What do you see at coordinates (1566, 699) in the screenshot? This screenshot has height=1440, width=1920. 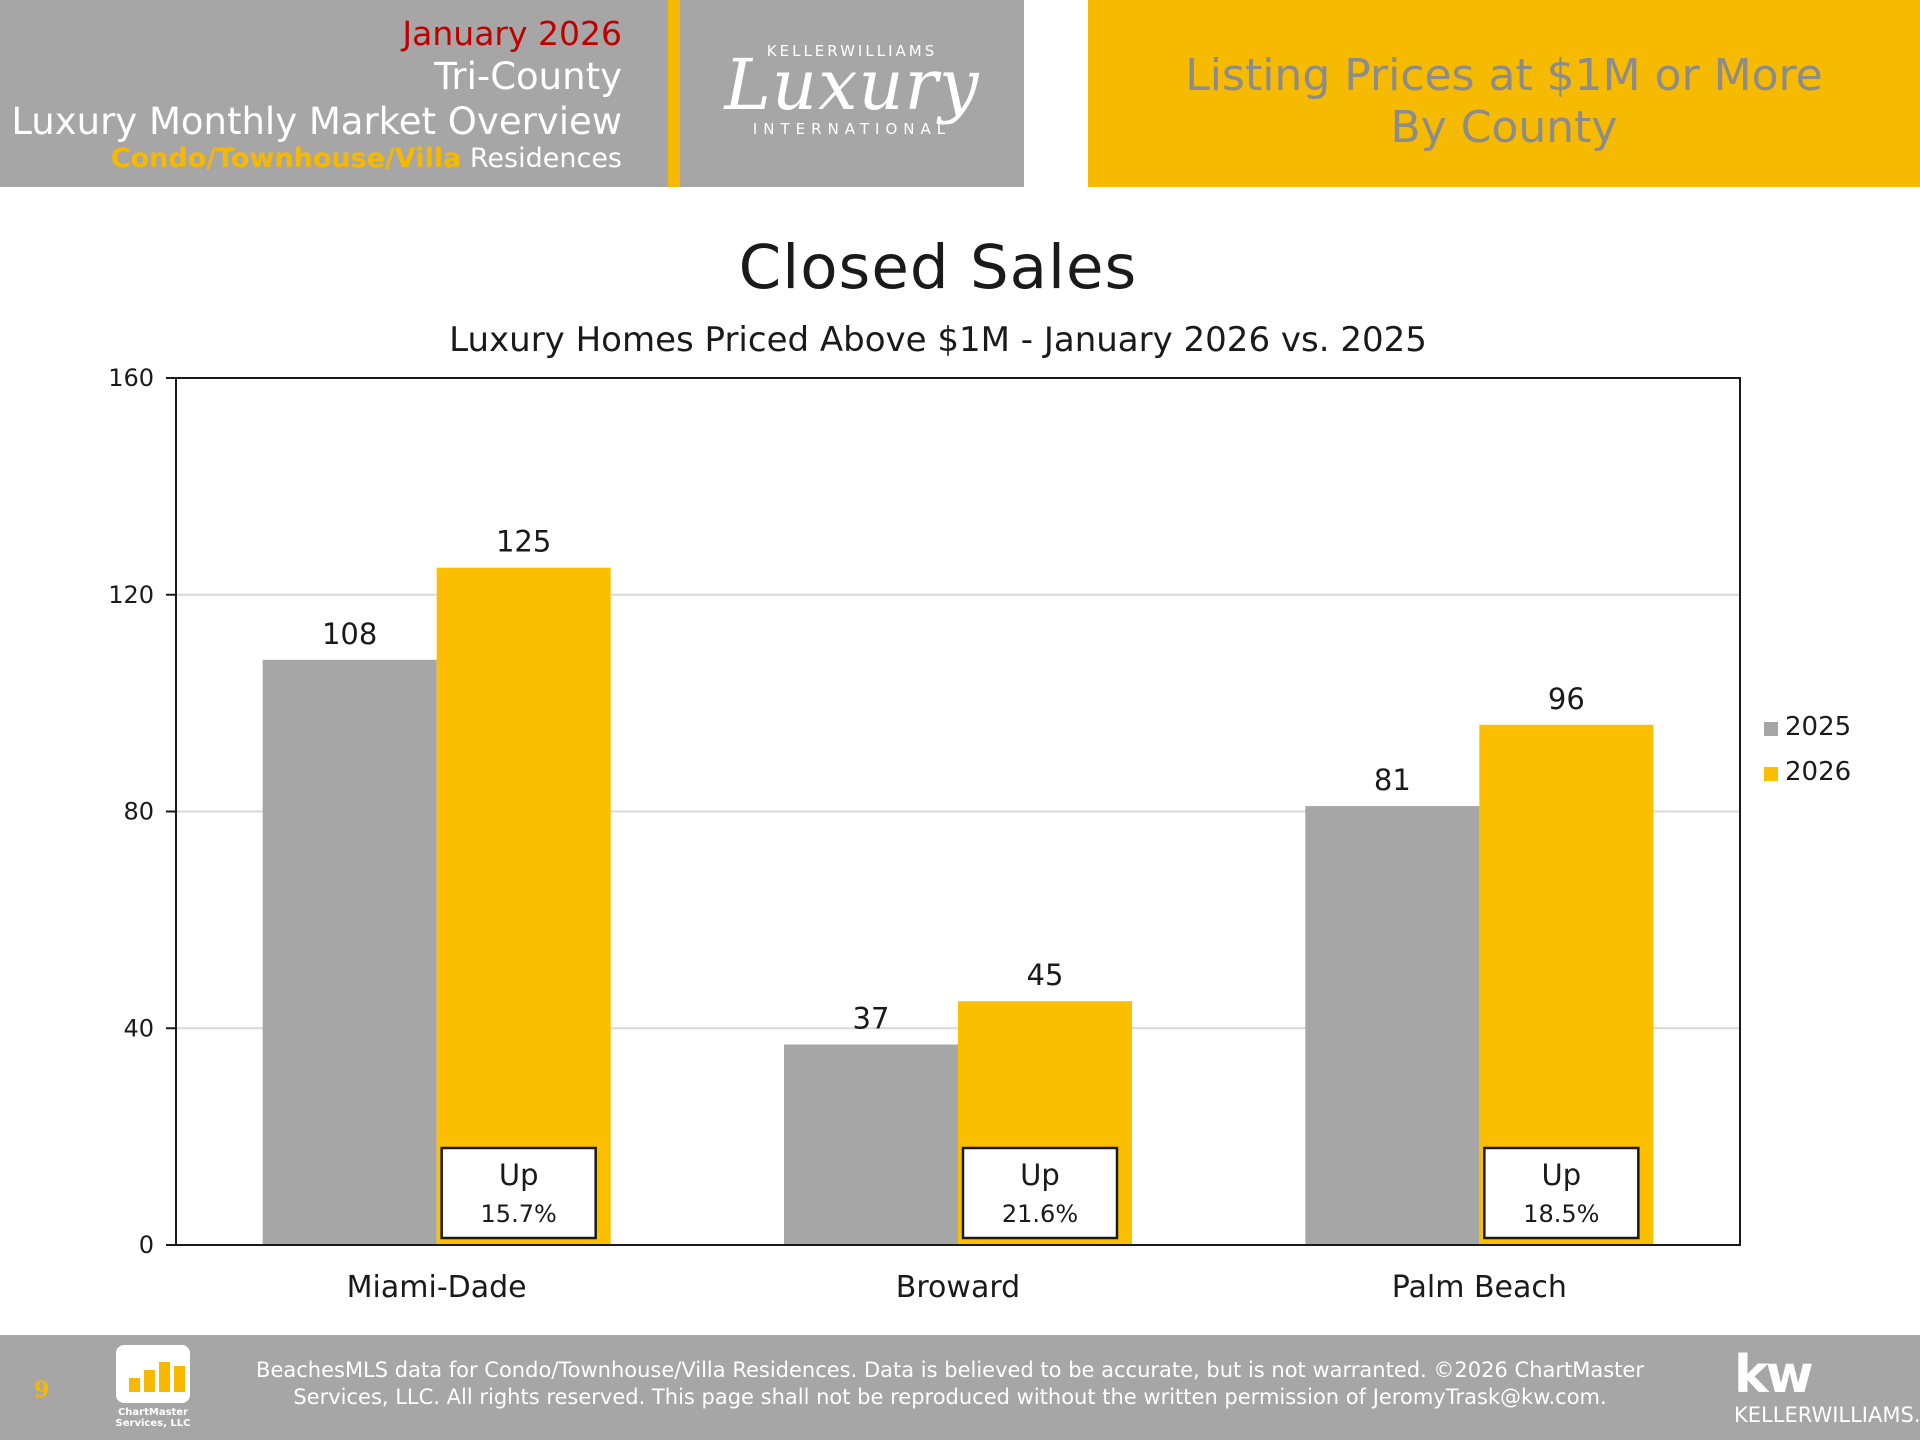 I see `data-label: 96` at bounding box center [1566, 699].